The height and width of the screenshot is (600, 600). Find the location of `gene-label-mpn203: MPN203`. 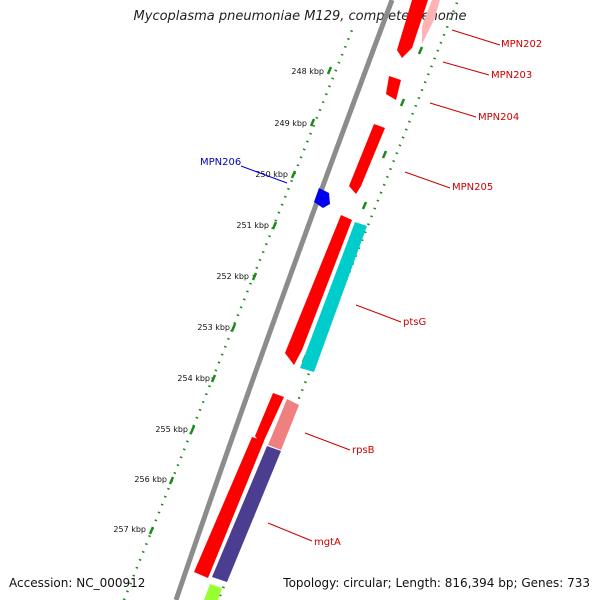

gene-label-mpn203: MPN203 is located at coordinates (511, 75).